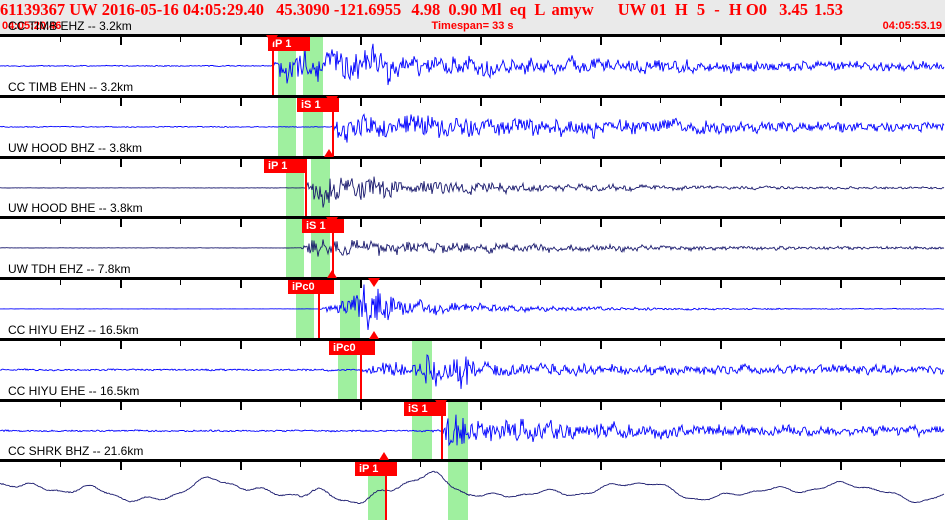 The height and width of the screenshot is (520, 945). What do you see at coordinates (756, 9) in the screenshot?
I see `o-label: O0` at bounding box center [756, 9].